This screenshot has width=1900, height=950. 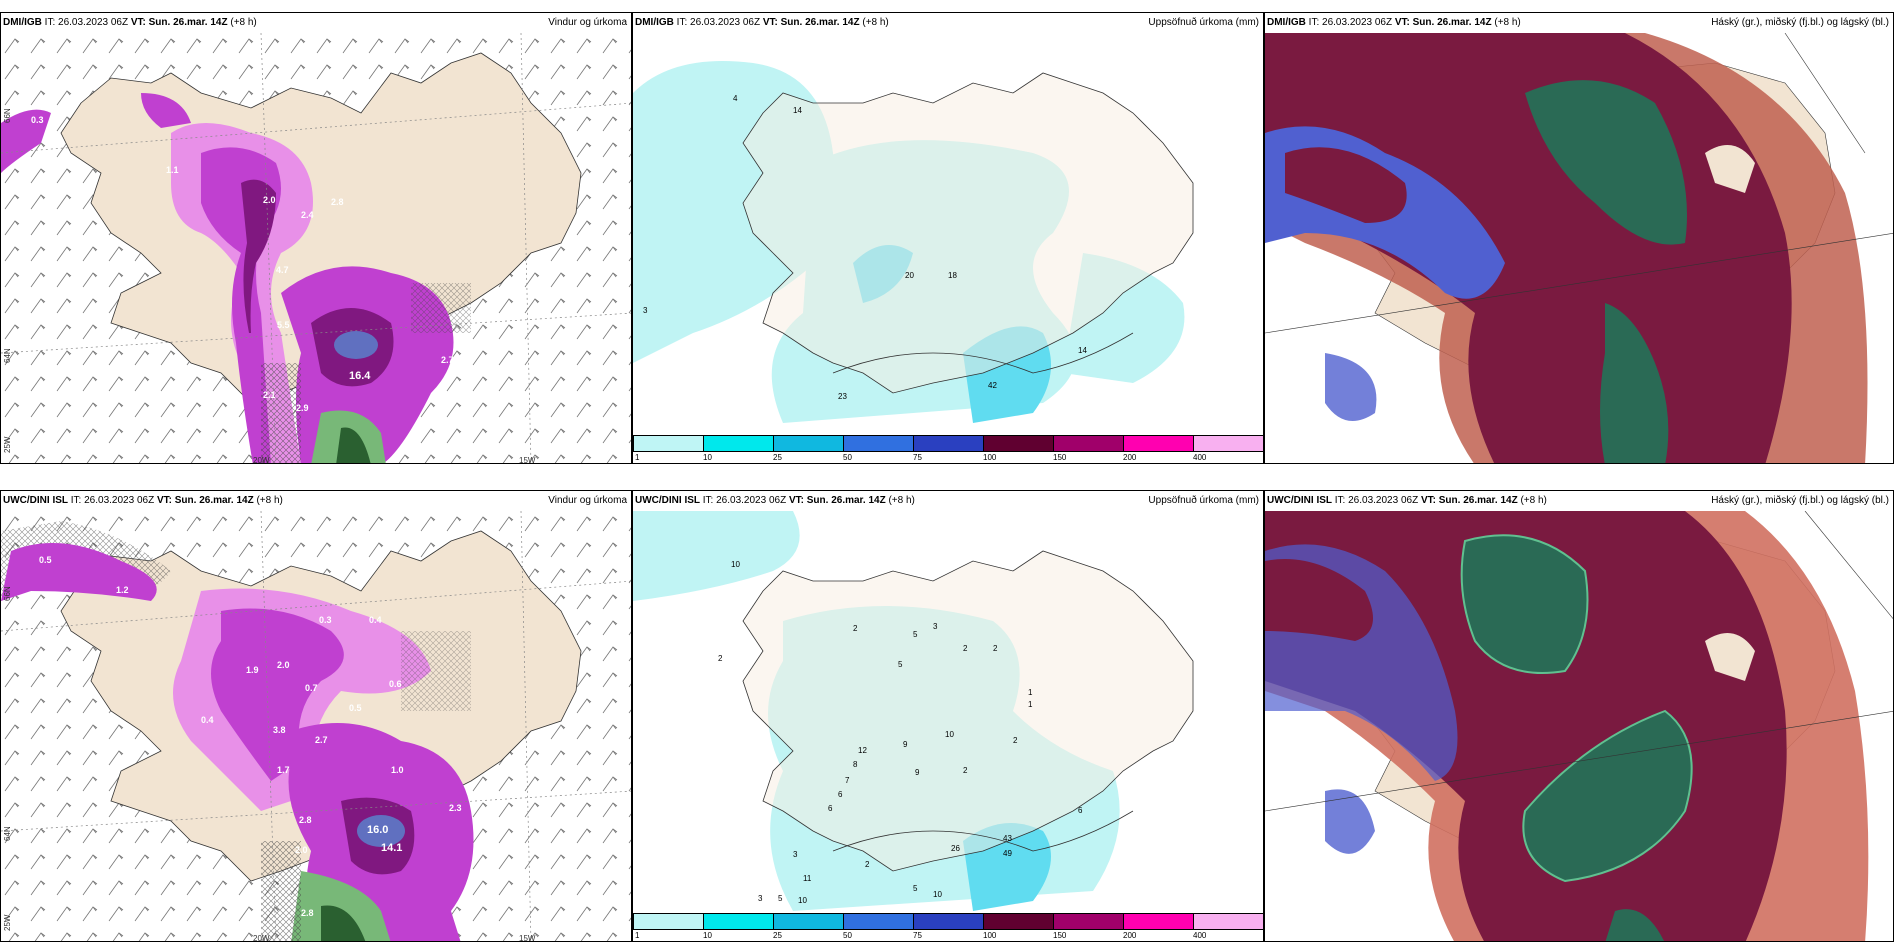 What do you see at coordinates (283, 770) in the screenshot?
I see `value-label: 1.7` at bounding box center [283, 770].